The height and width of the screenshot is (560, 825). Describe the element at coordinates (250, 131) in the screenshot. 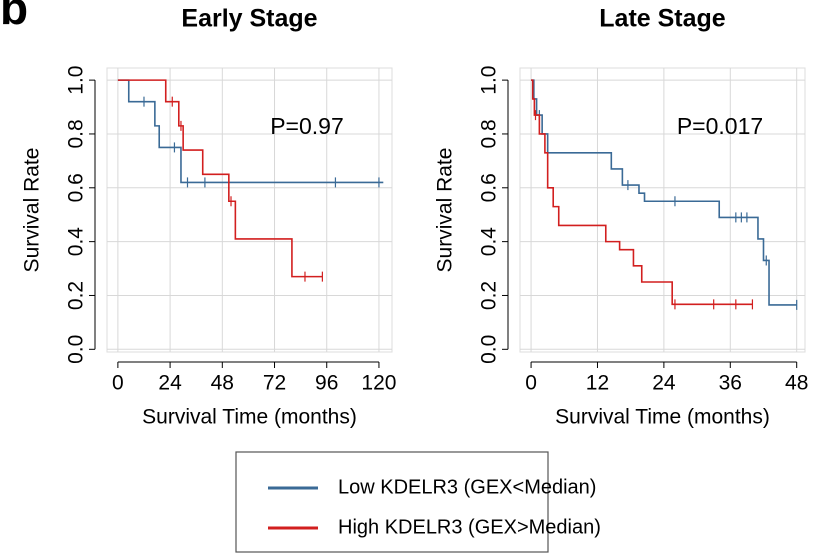

I see `survival-curve` at that location.